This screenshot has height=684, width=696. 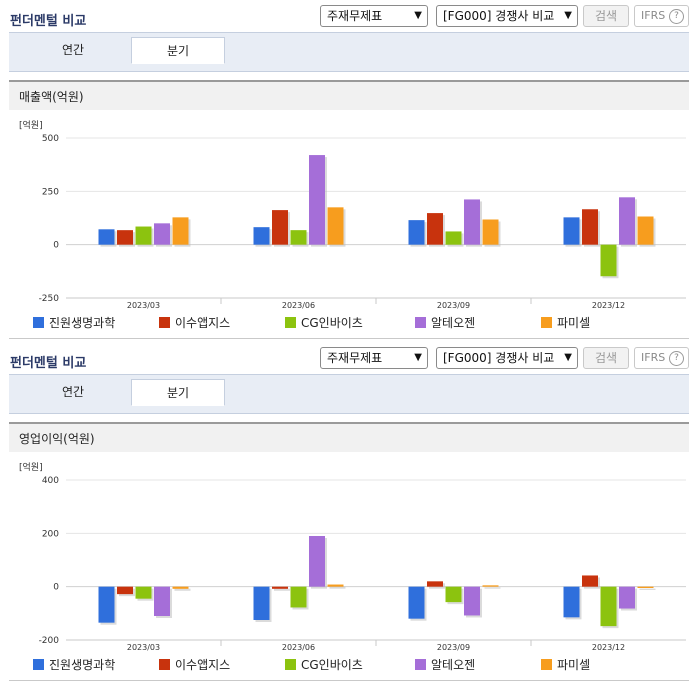 I want to click on section-title: 펀더멘털 비교, so click(x=48, y=363).